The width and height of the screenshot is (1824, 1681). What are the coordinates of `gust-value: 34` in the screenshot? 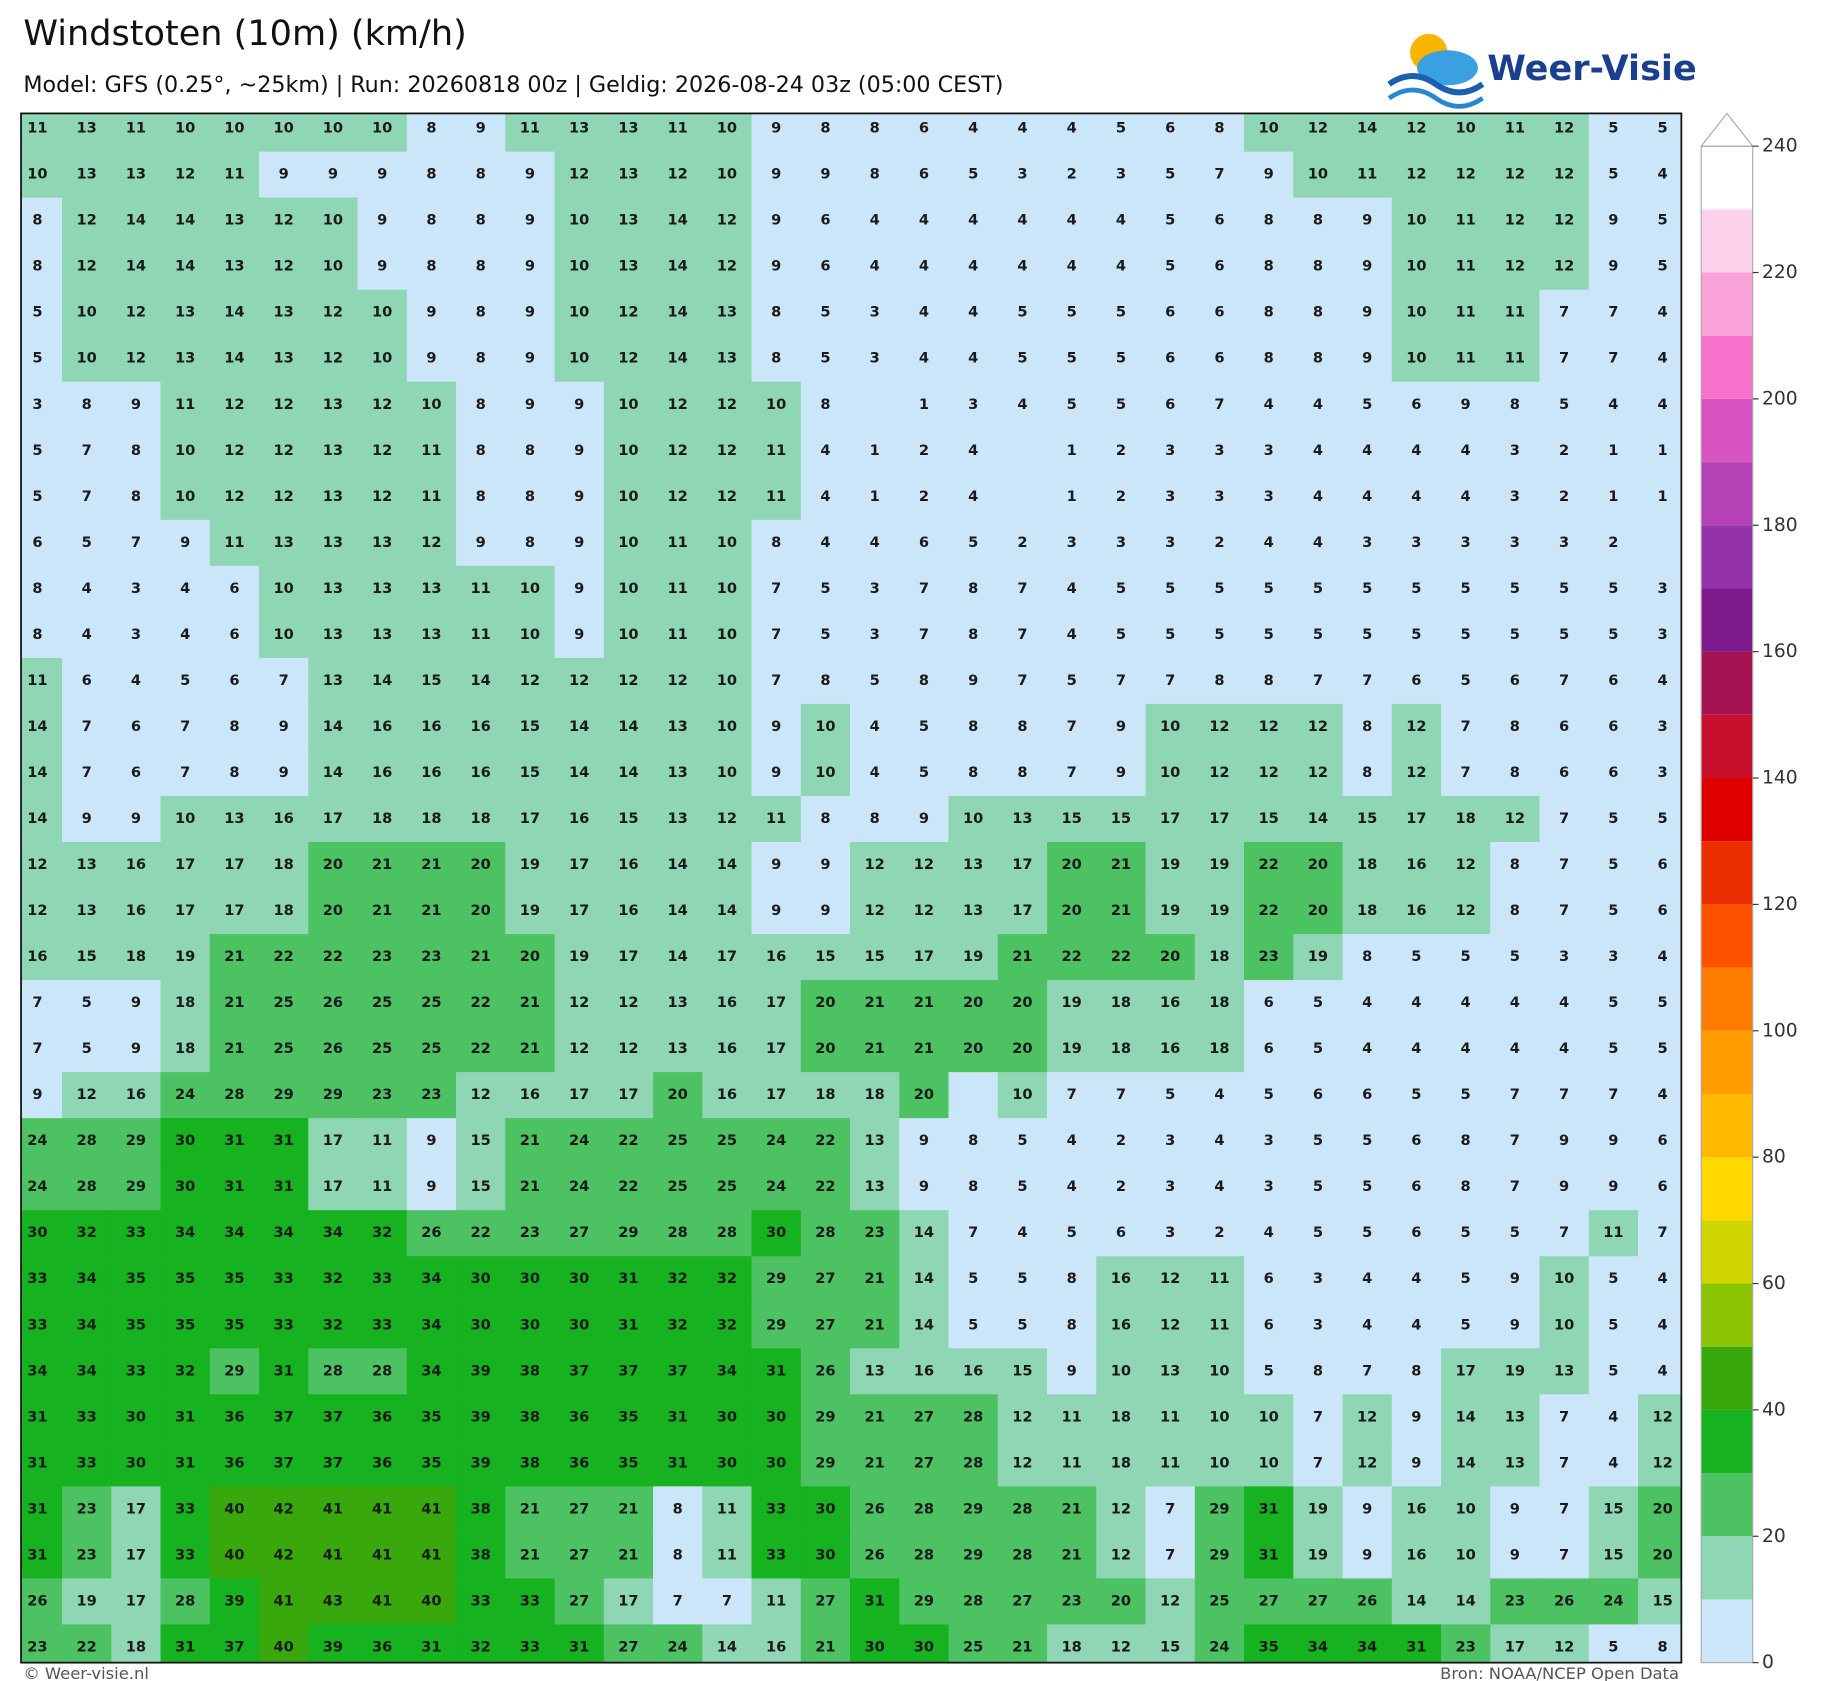 It's located at (234, 1232).